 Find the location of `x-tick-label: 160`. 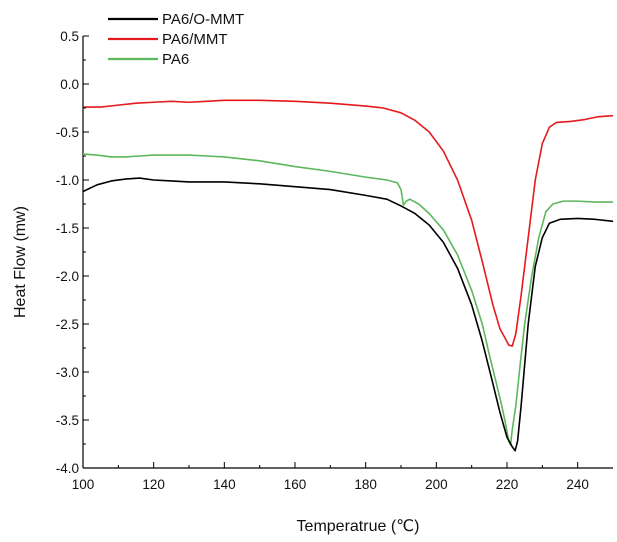

x-tick-label: 160 is located at coordinates (295, 484).